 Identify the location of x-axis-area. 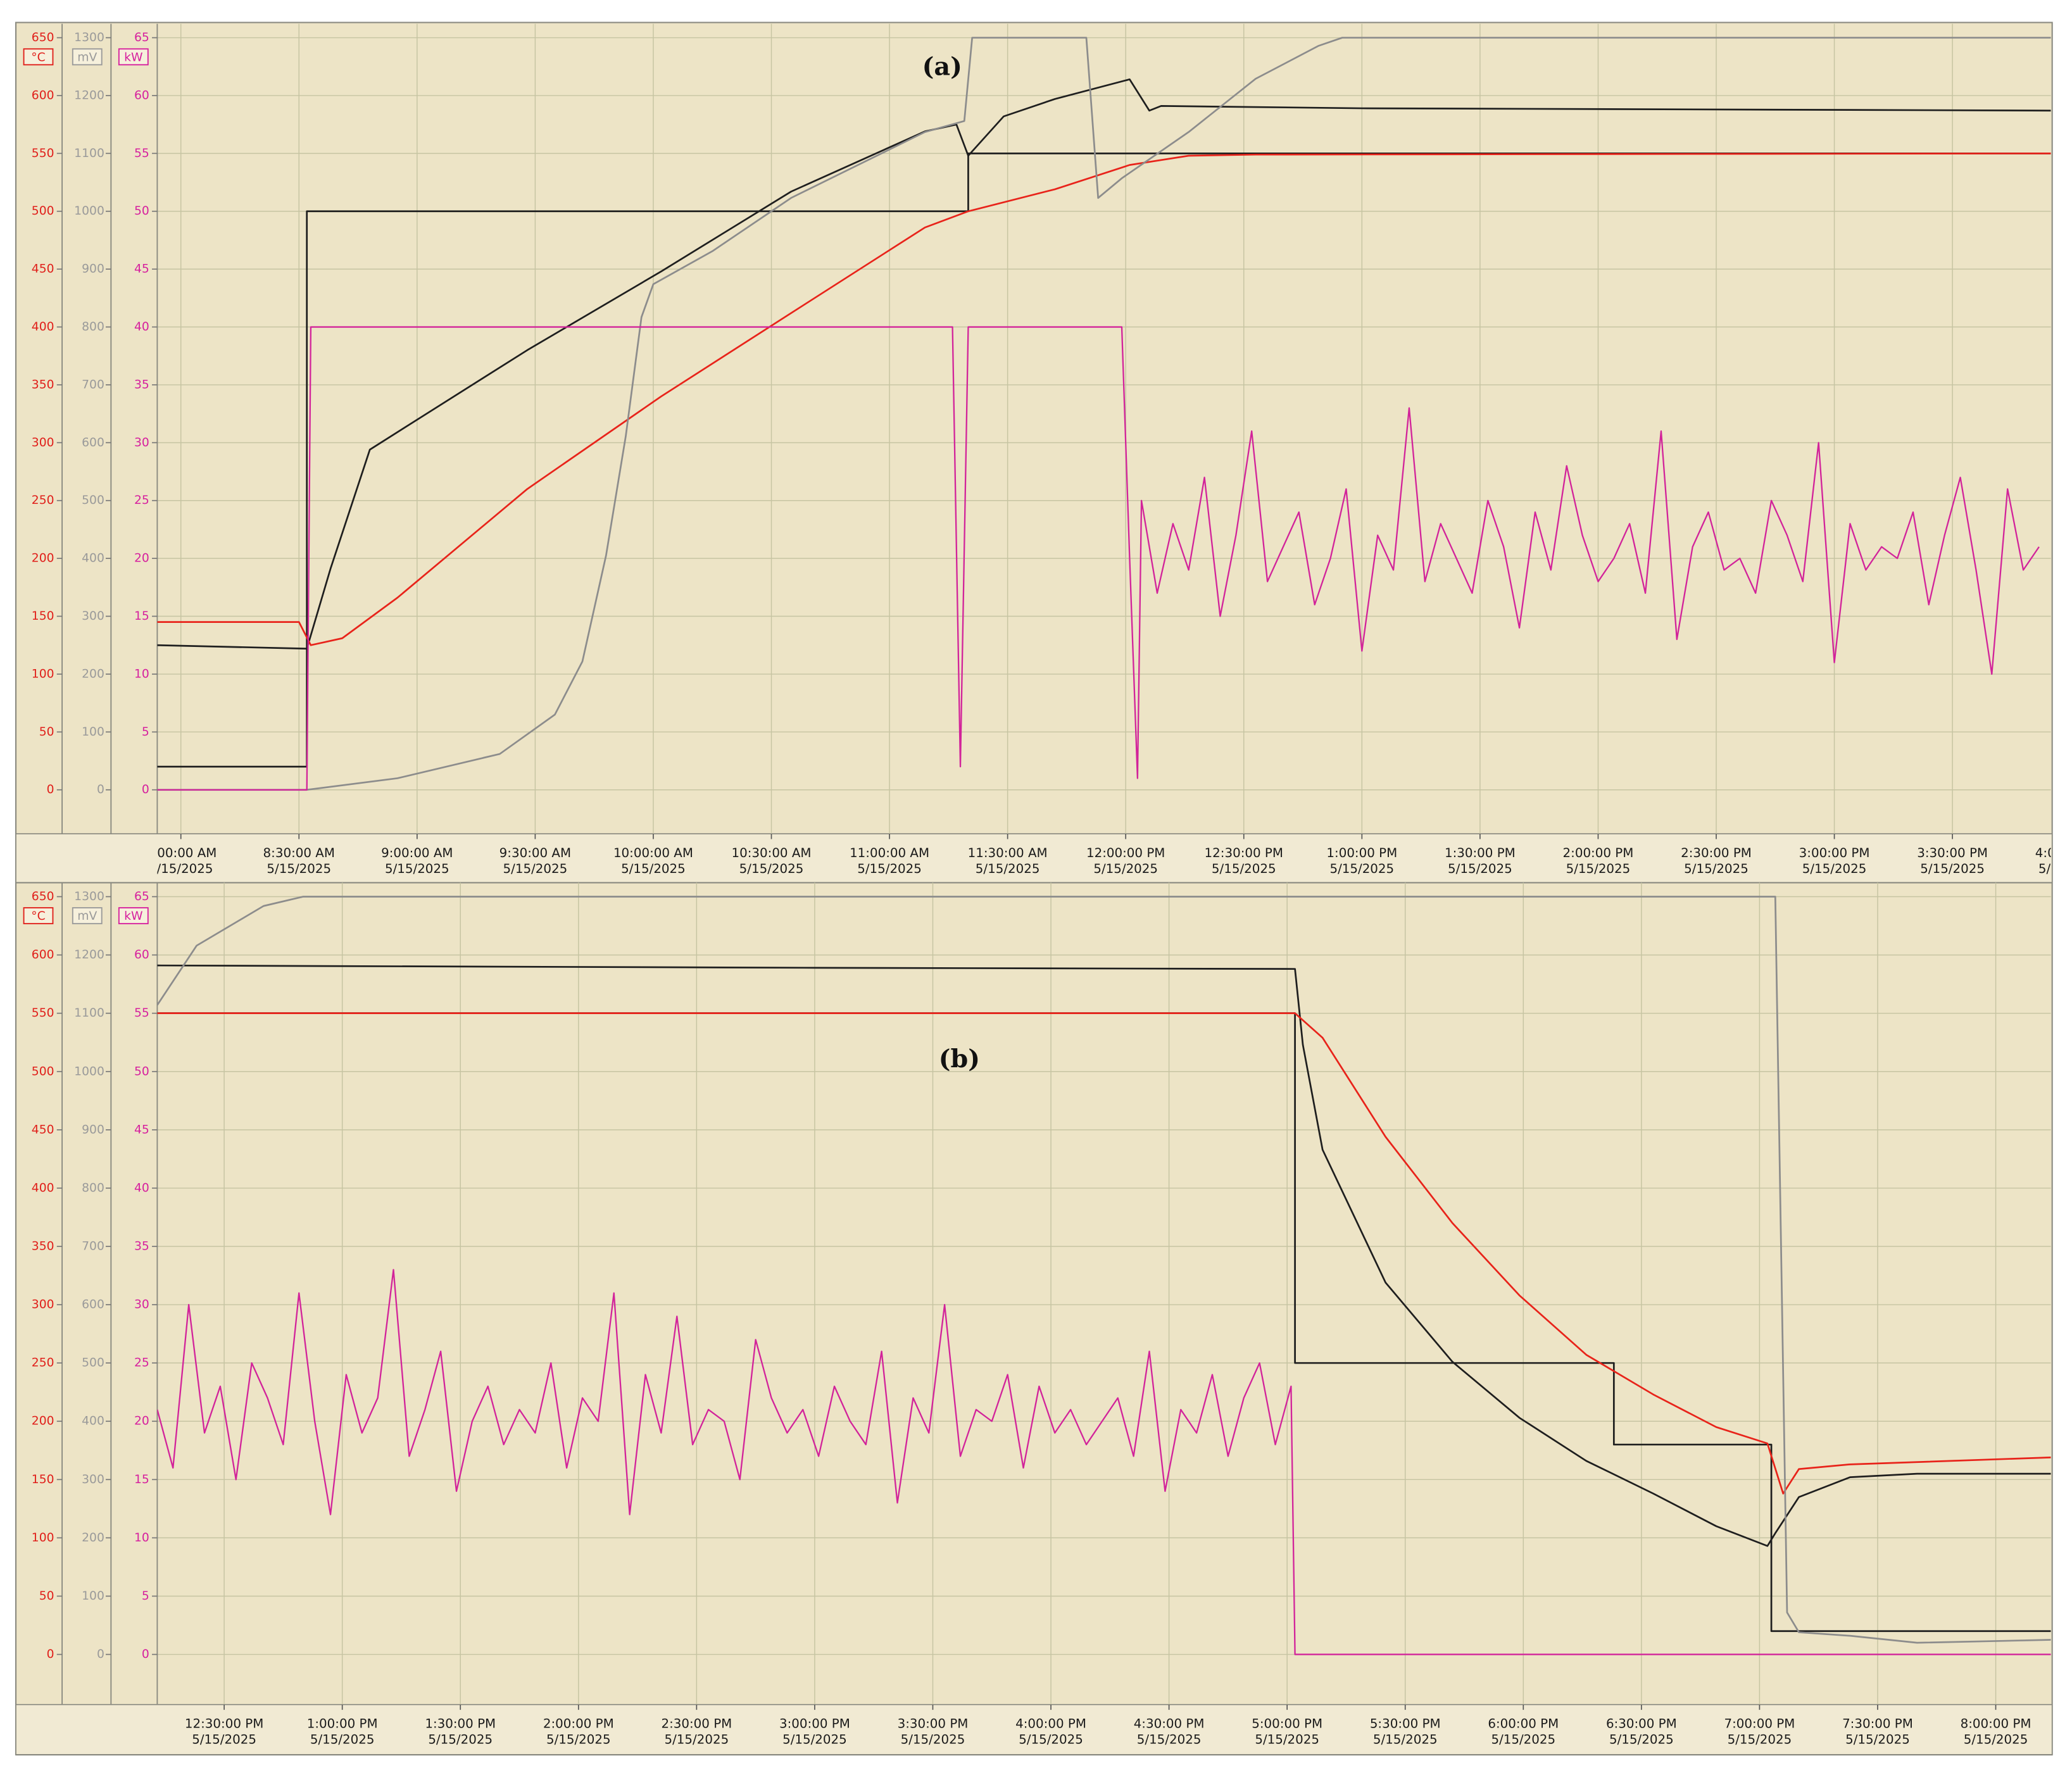
(1034, 858).